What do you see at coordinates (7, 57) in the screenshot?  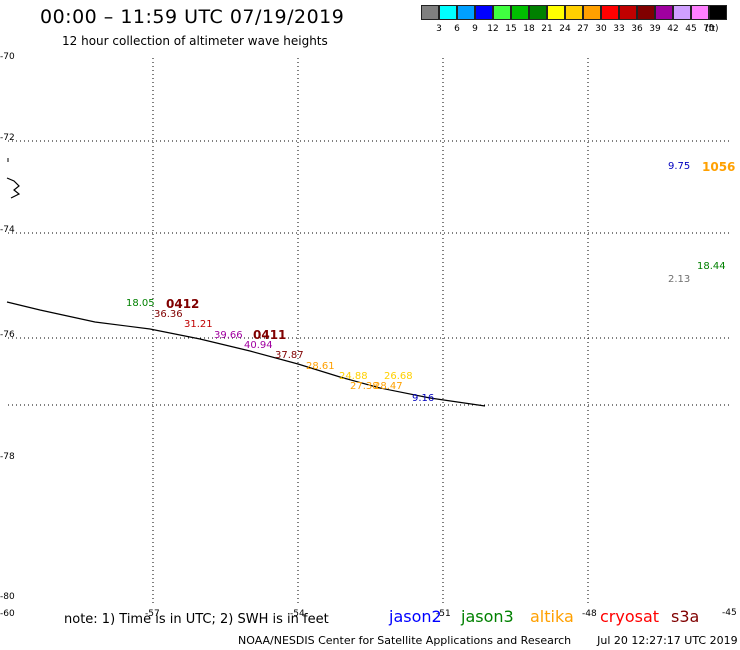 I see `latitude-label: -70` at bounding box center [7, 57].